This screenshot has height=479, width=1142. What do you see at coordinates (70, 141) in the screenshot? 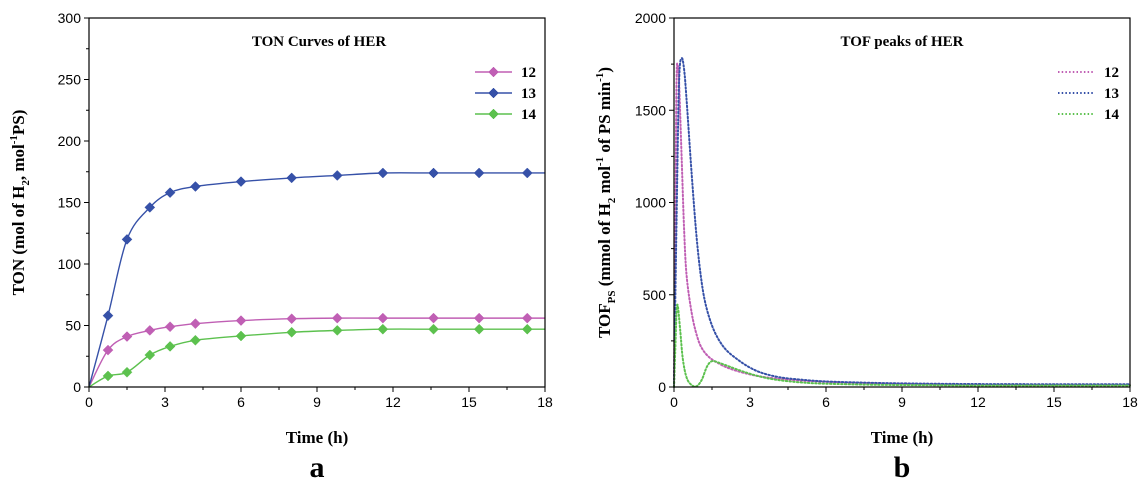
I see `y-tick-label: 200` at bounding box center [70, 141].